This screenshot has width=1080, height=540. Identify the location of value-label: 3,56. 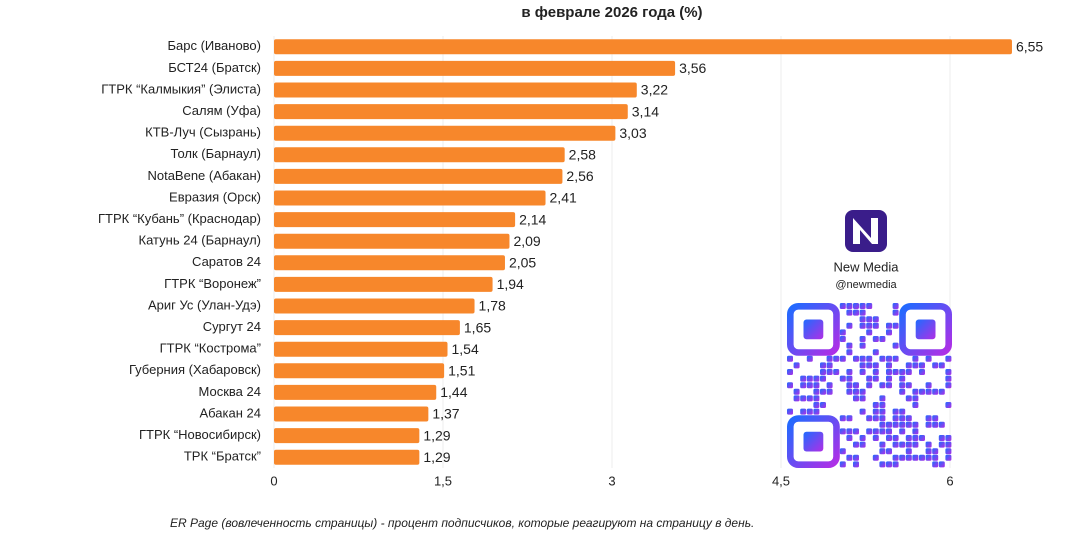
(692, 68).